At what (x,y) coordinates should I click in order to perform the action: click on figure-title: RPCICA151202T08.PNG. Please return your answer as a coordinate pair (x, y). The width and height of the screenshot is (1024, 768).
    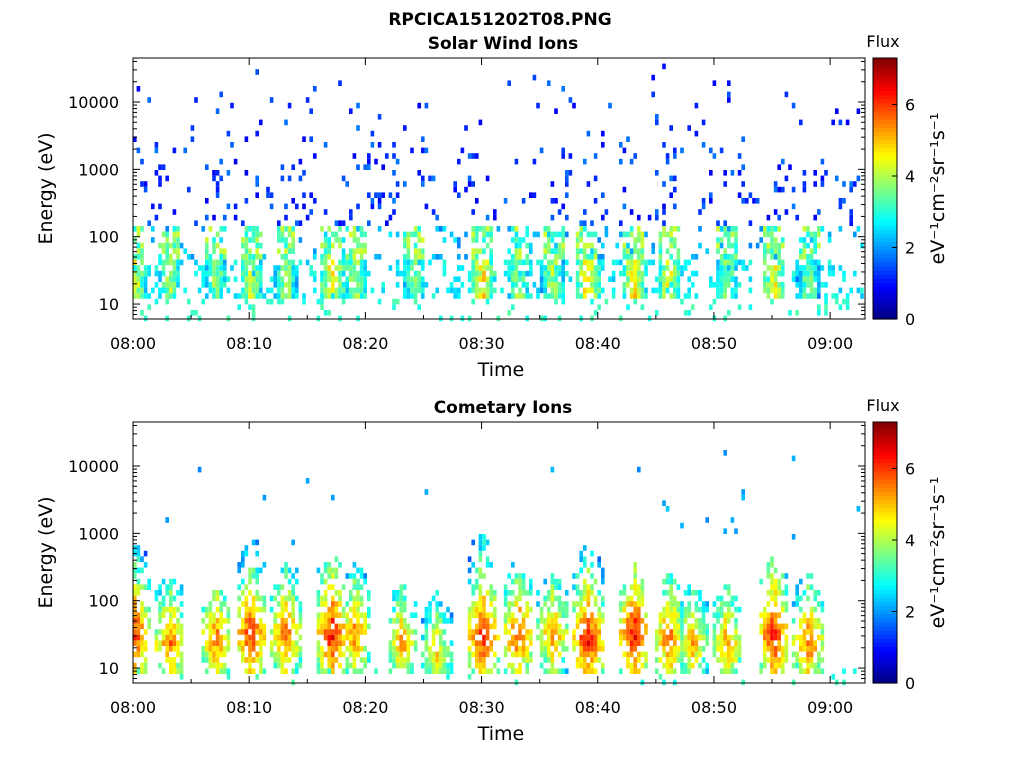
    Looking at the image, I should click on (499, 20).